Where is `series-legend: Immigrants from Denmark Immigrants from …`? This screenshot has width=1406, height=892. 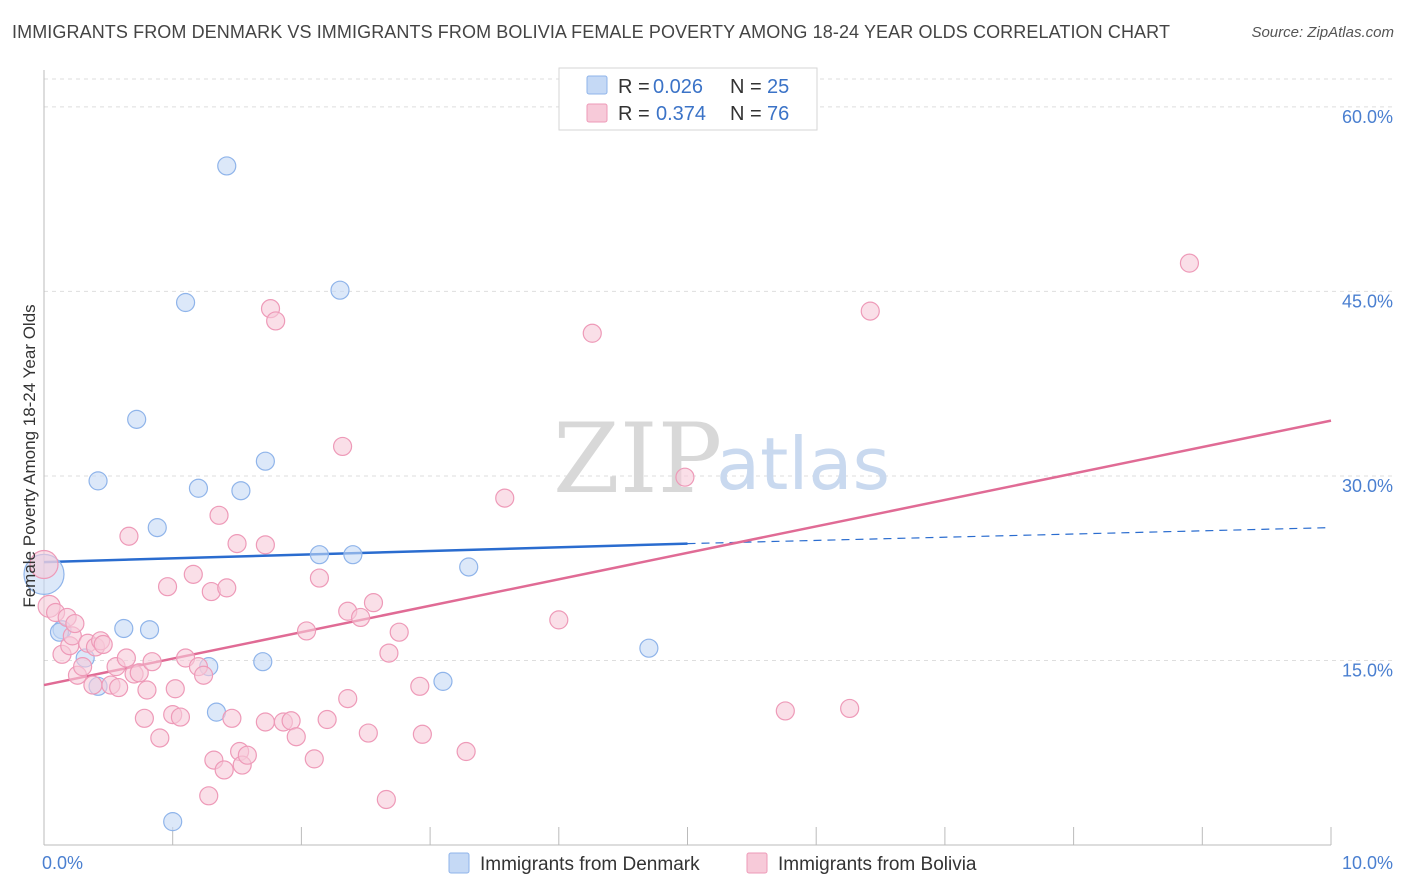 series-legend: Immigrants from Denmark Immigrants from … is located at coordinates (712, 863).